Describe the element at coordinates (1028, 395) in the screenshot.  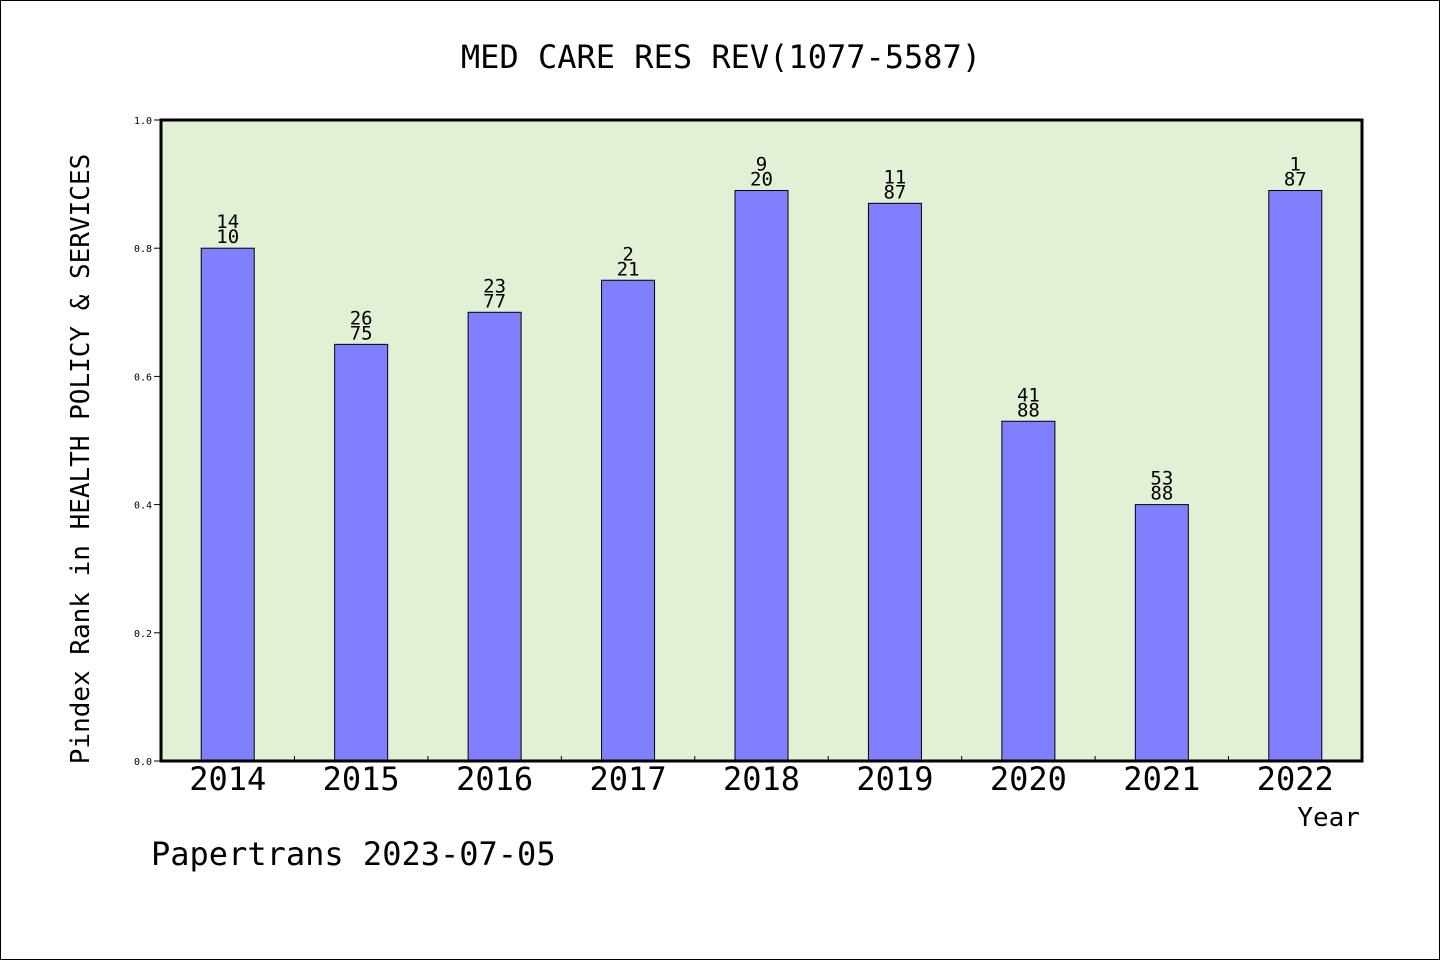
I see `bar-label-top-2020: 41` at that location.